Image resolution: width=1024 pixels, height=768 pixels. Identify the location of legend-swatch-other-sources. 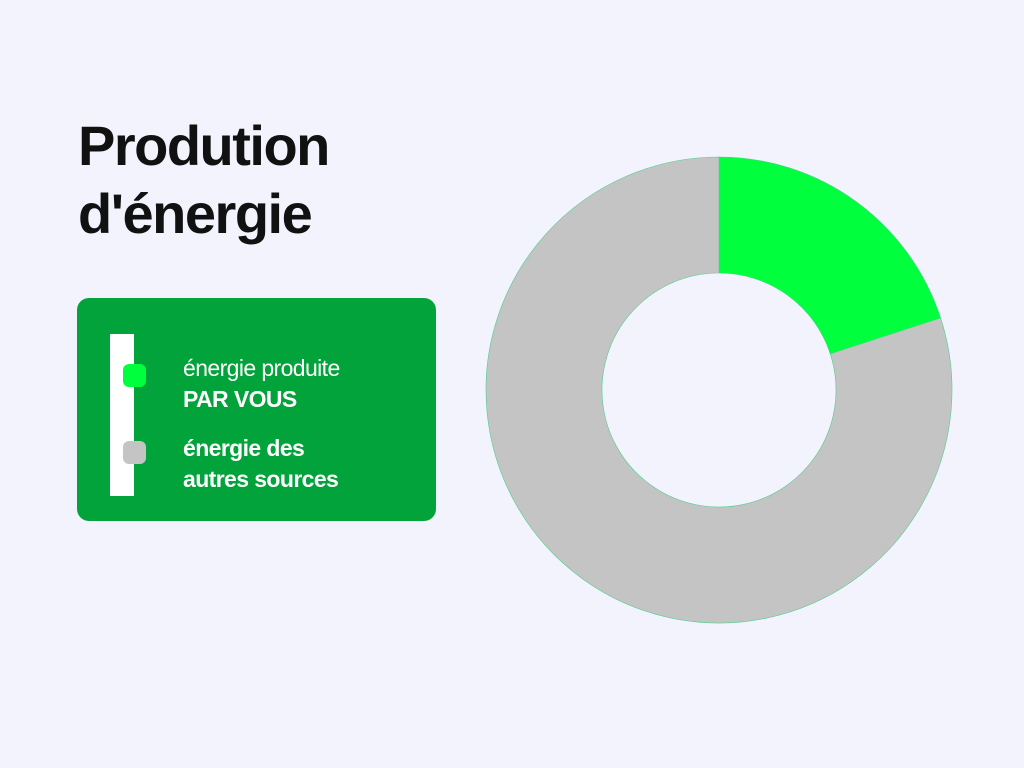
(134, 452).